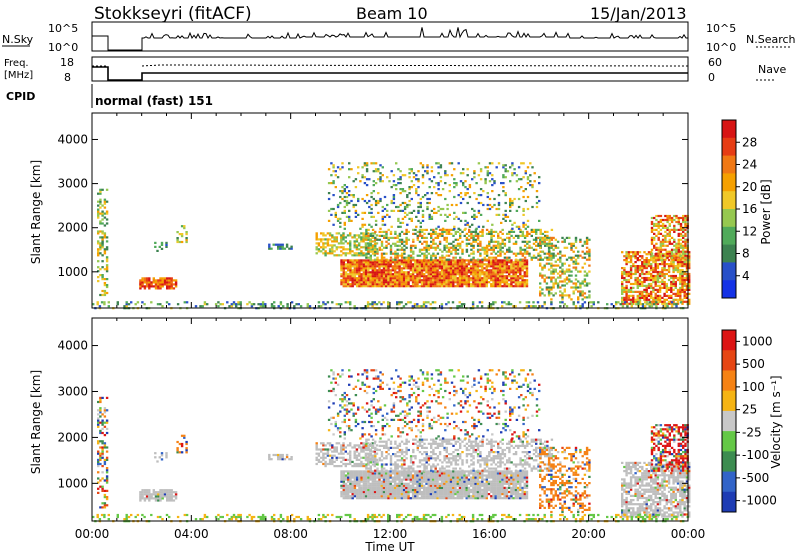 The width and height of the screenshot is (800, 559). Describe the element at coordinates (63, 28) in the screenshot. I see `nsky-left-tick-high: 10^5` at that location.